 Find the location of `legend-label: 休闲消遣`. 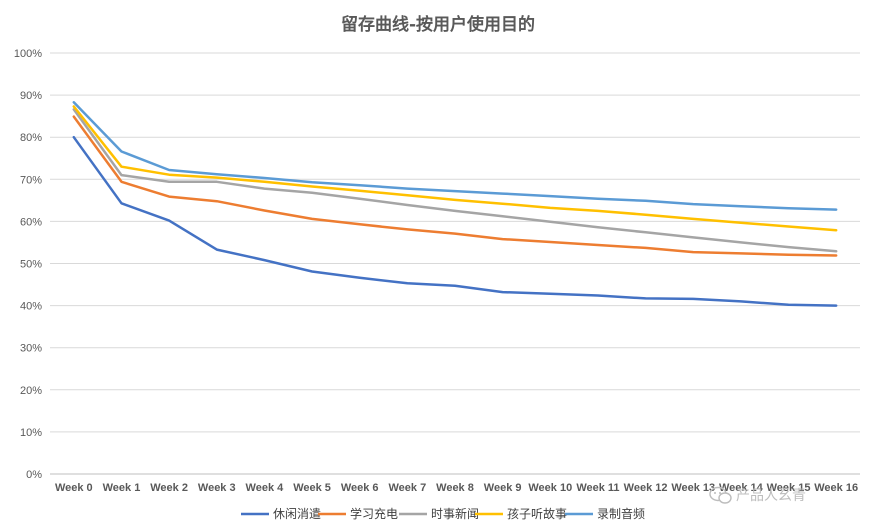

legend-label: 休闲消遣 is located at coordinates (297, 513).